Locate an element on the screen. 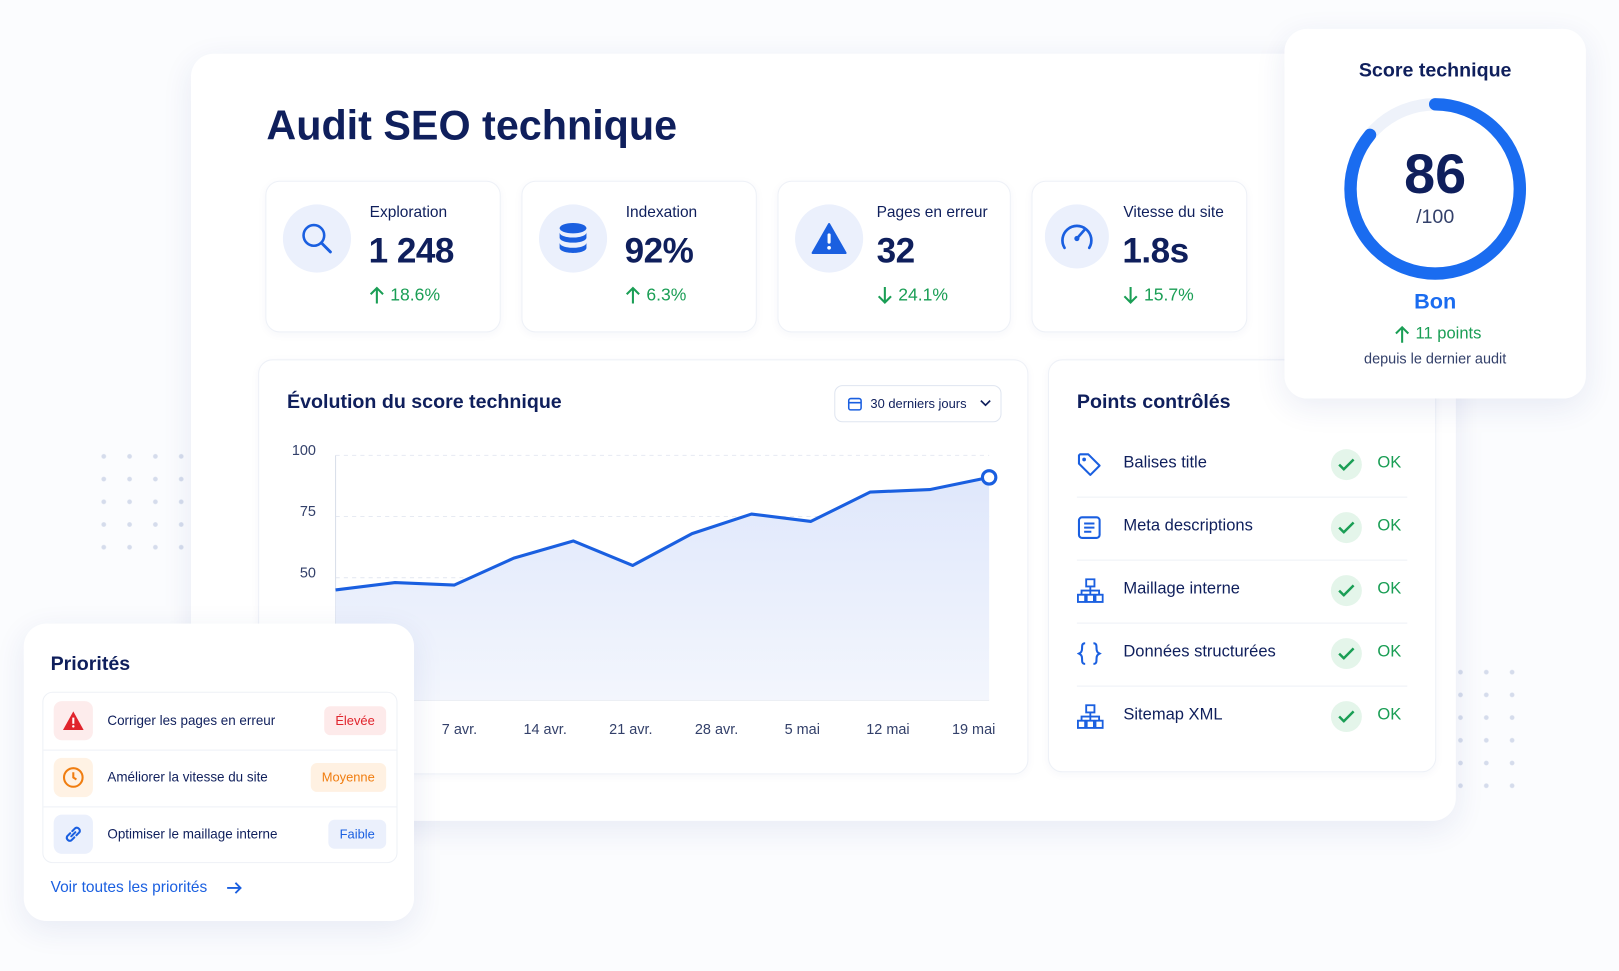 This screenshot has height=971, width=1619. check-label: Balises title is located at coordinates (1165, 463).